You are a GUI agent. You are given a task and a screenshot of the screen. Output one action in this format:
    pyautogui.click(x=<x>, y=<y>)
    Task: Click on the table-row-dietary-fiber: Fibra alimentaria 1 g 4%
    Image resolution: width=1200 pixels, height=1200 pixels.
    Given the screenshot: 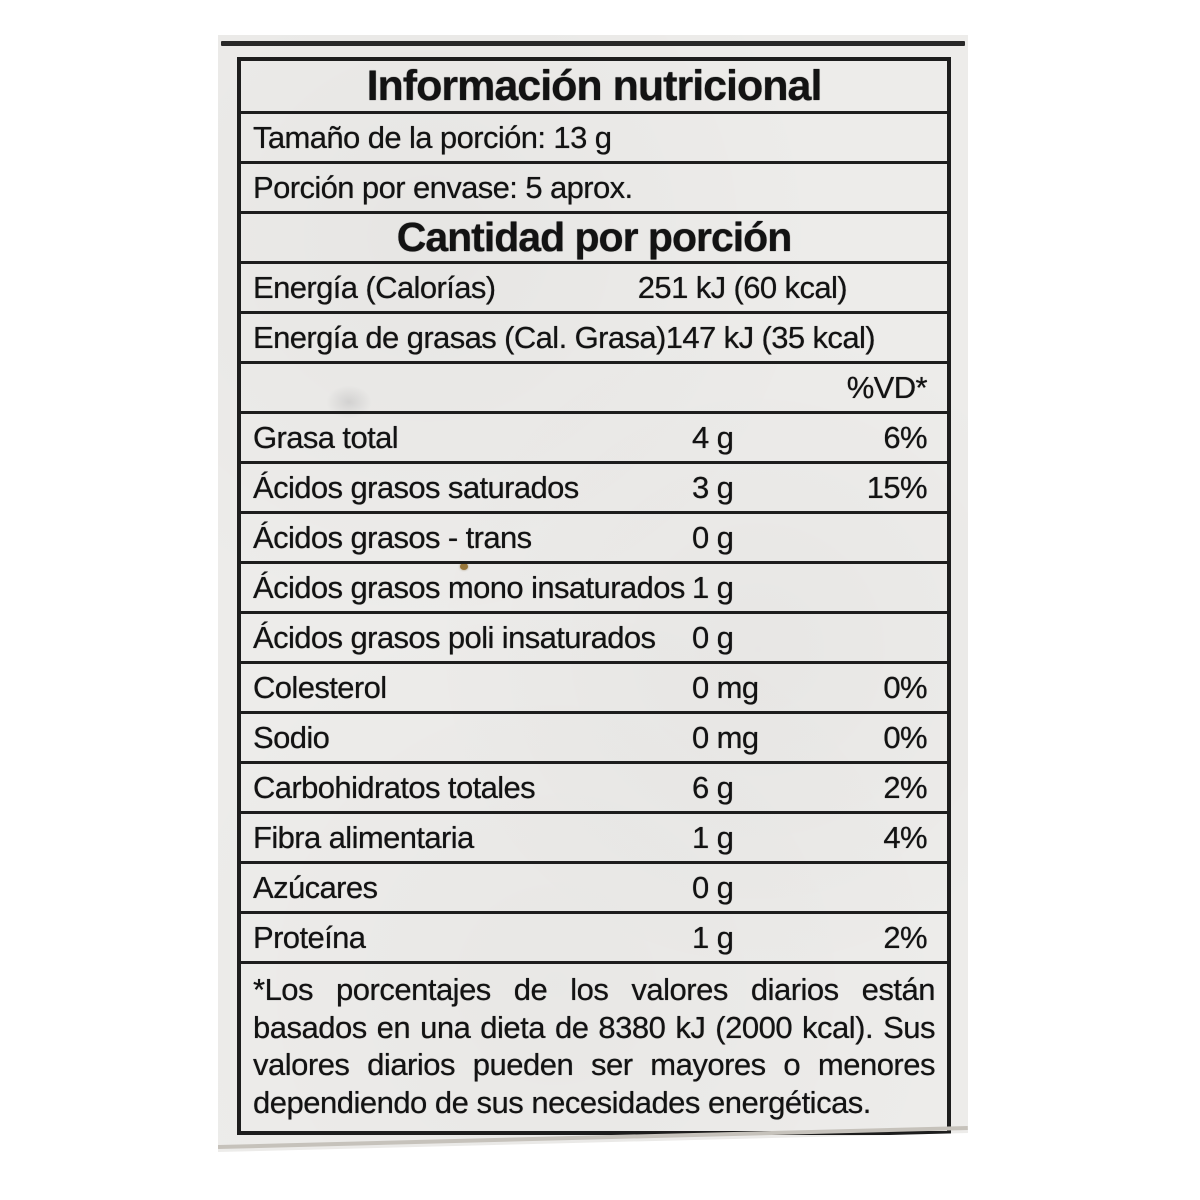 What is the action you would take?
    pyautogui.click(x=594, y=836)
    